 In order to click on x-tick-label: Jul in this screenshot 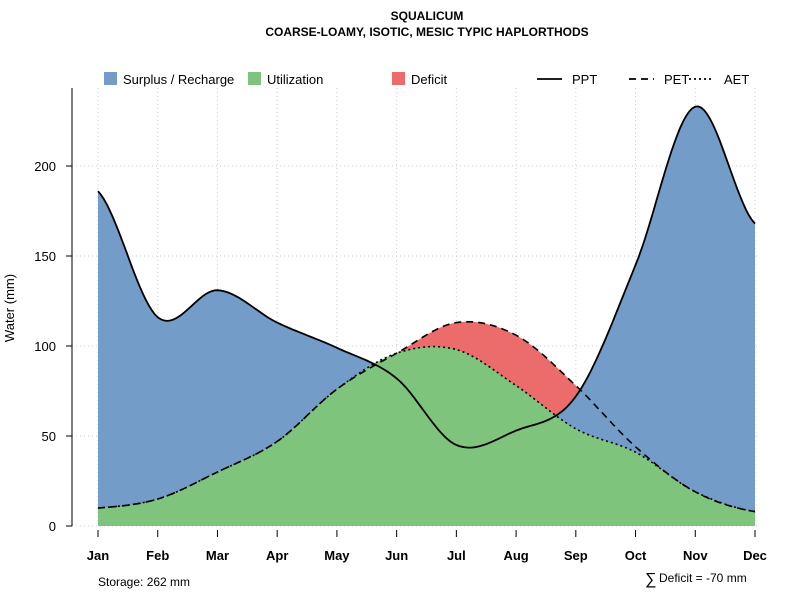, I will do `click(456, 555)`.